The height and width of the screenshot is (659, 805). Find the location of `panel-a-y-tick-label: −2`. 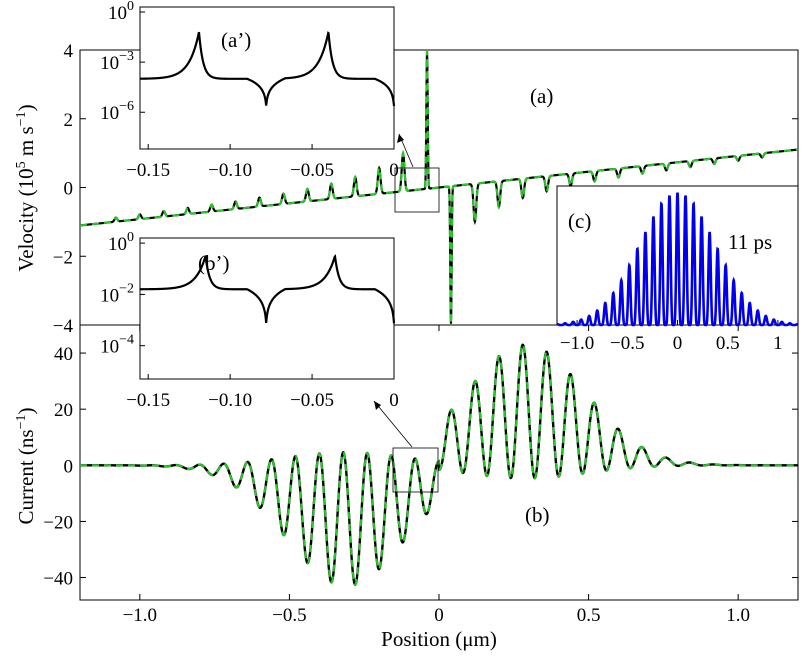

panel-a-y-tick-label: −2 is located at coordinates (63, 257).